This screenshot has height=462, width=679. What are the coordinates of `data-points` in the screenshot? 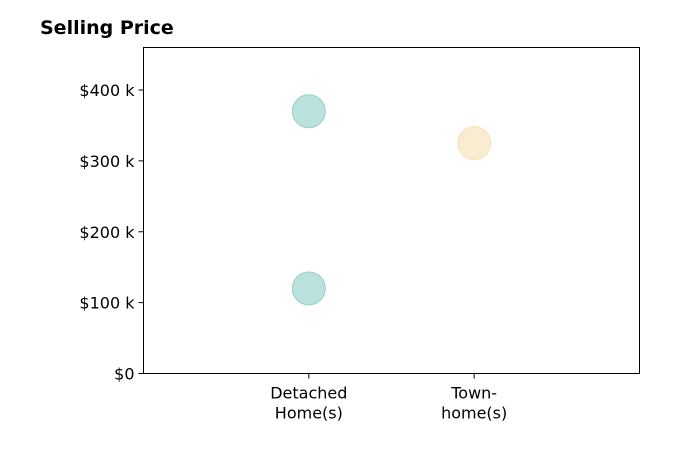 It's located at (391, 200).